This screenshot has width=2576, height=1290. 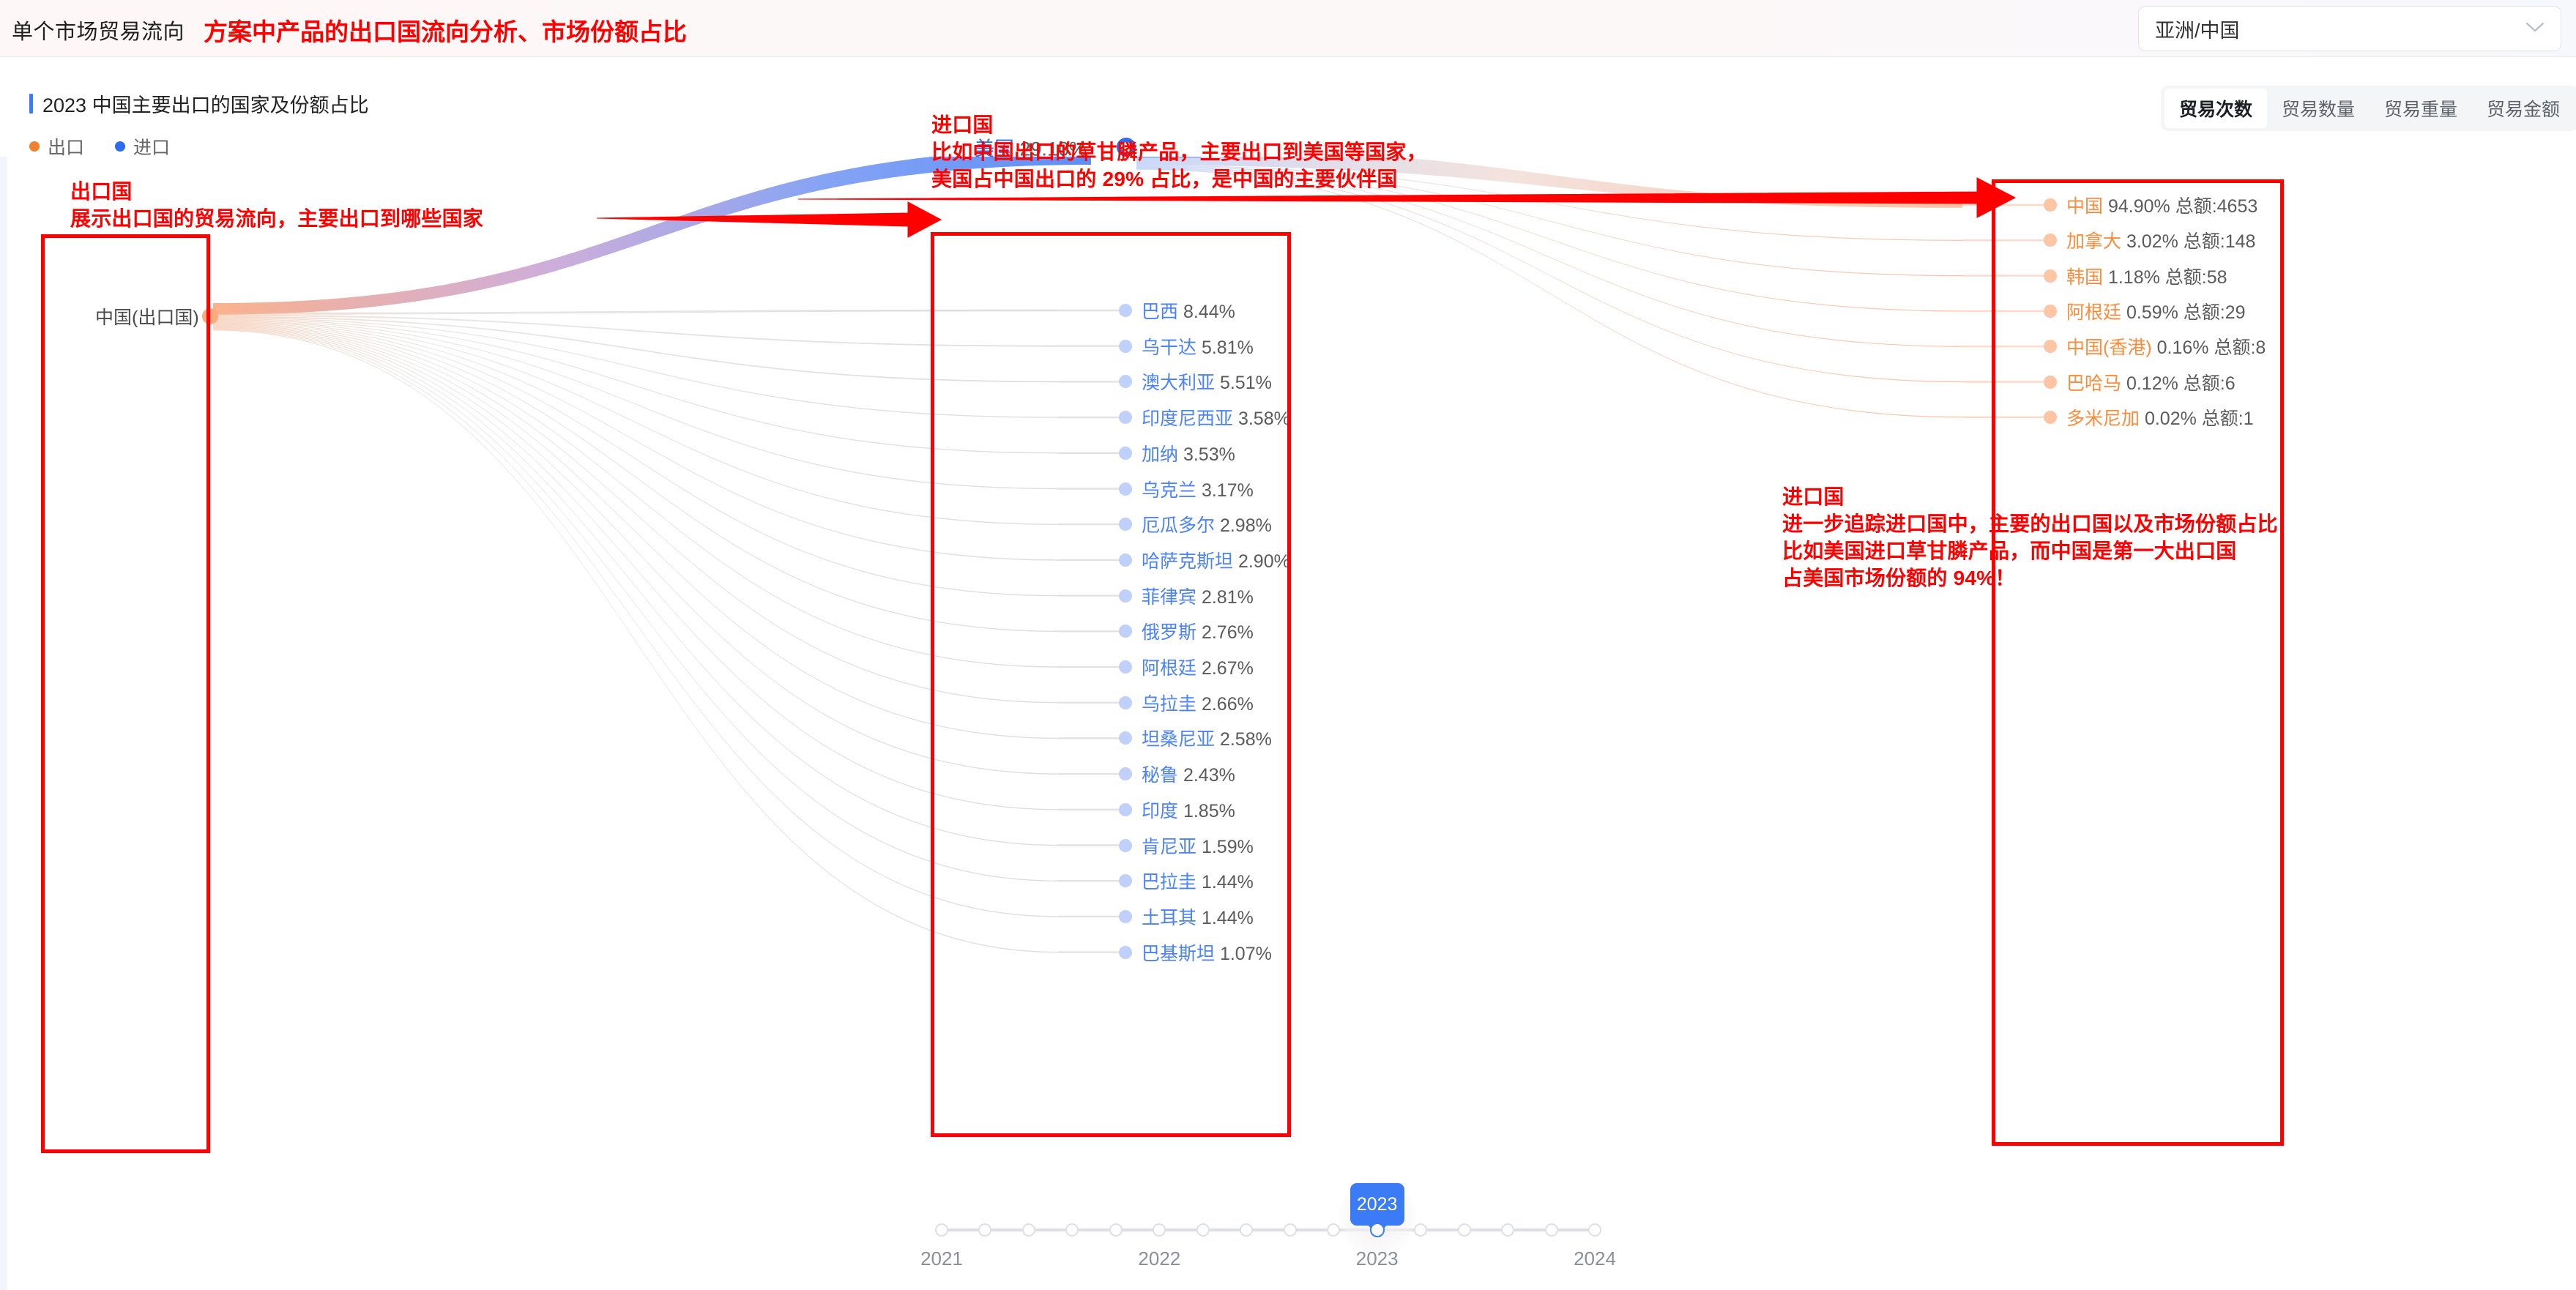 I want to click on target-country-name: 土耳其, so click(x=1169, y=917).